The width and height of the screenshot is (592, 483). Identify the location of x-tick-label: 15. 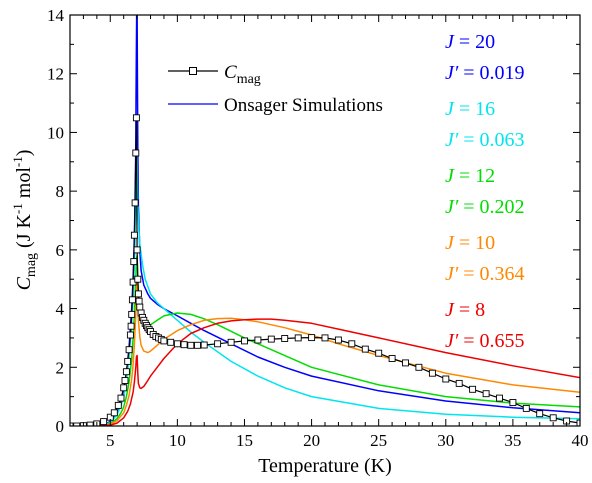
(244, 440).